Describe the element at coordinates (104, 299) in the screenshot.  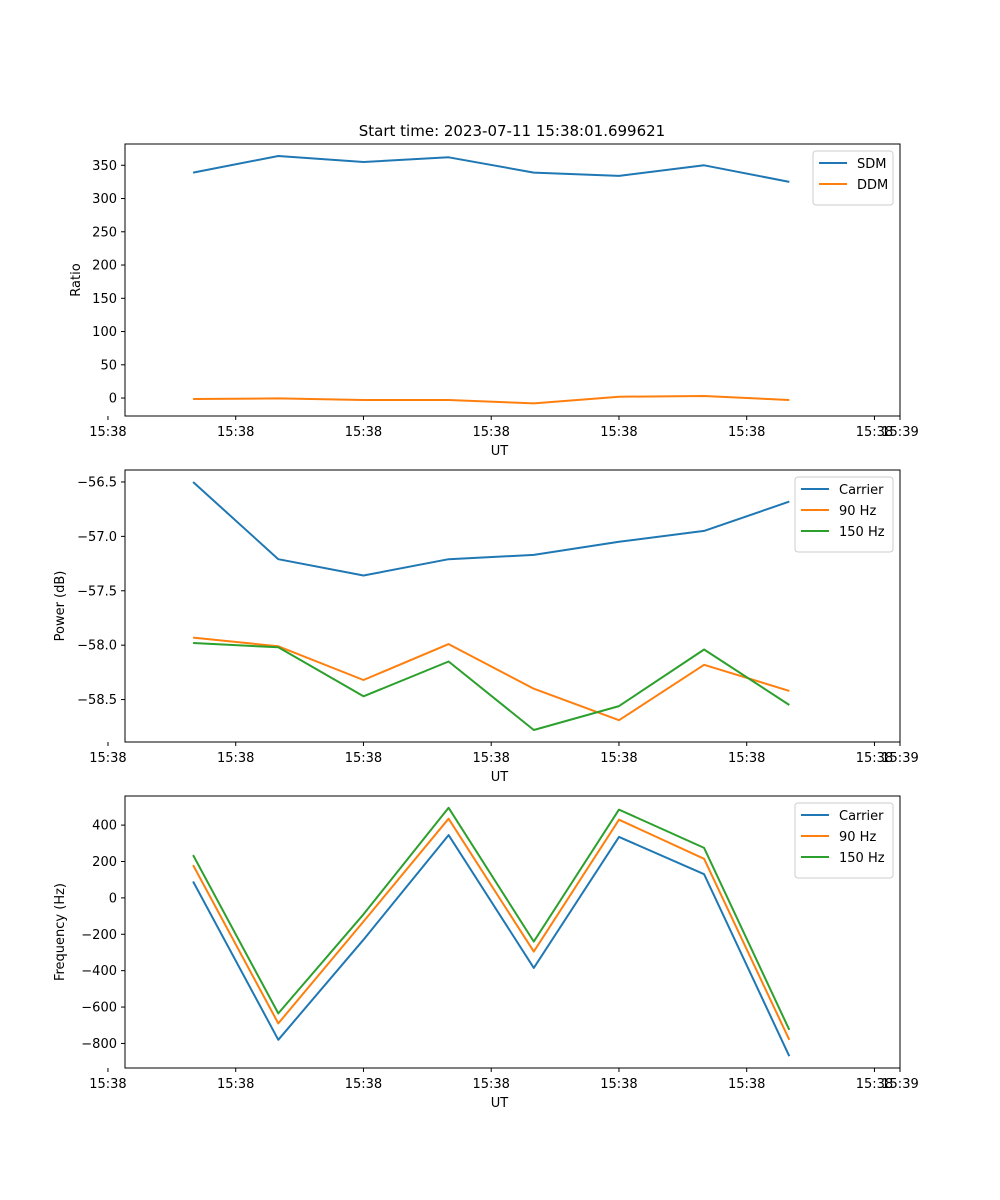
I see `y-tick-label: 150` at that location.